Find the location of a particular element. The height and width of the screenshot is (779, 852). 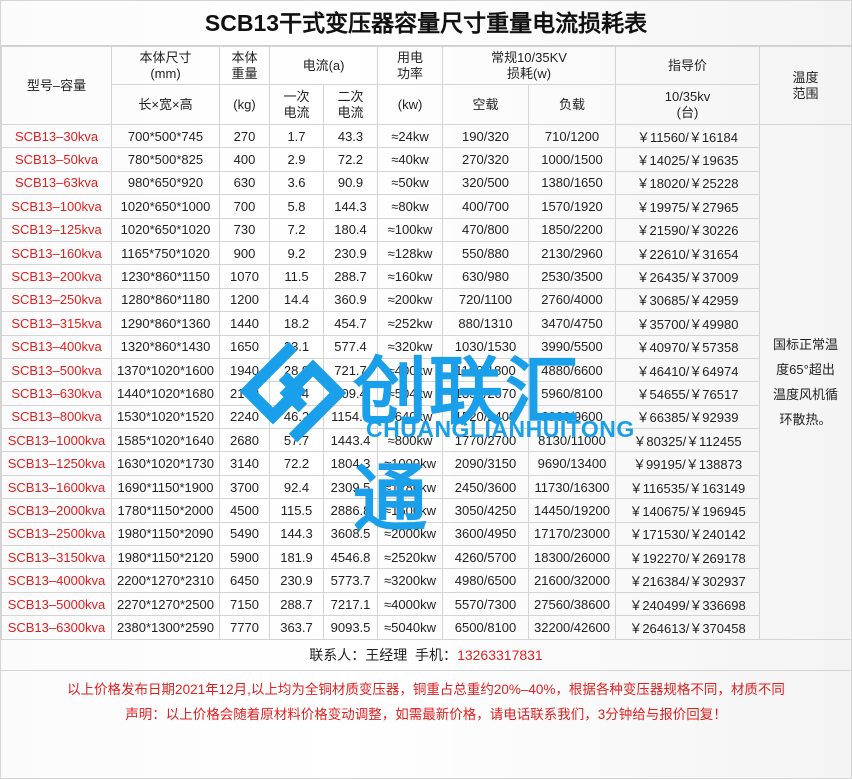

cell-power: ≈2520kw is located at coordinates (410, 557).